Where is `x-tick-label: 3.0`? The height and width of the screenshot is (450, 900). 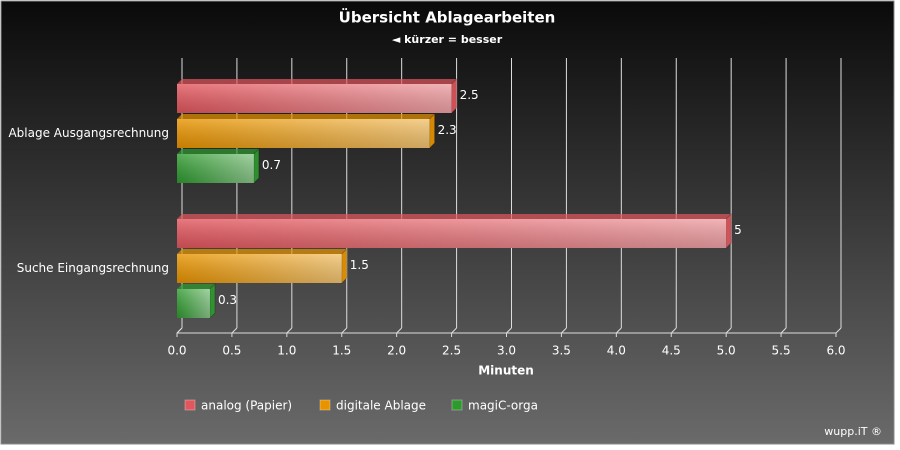
x-tick-label: 3.0 is located at coordinates (506, 351).